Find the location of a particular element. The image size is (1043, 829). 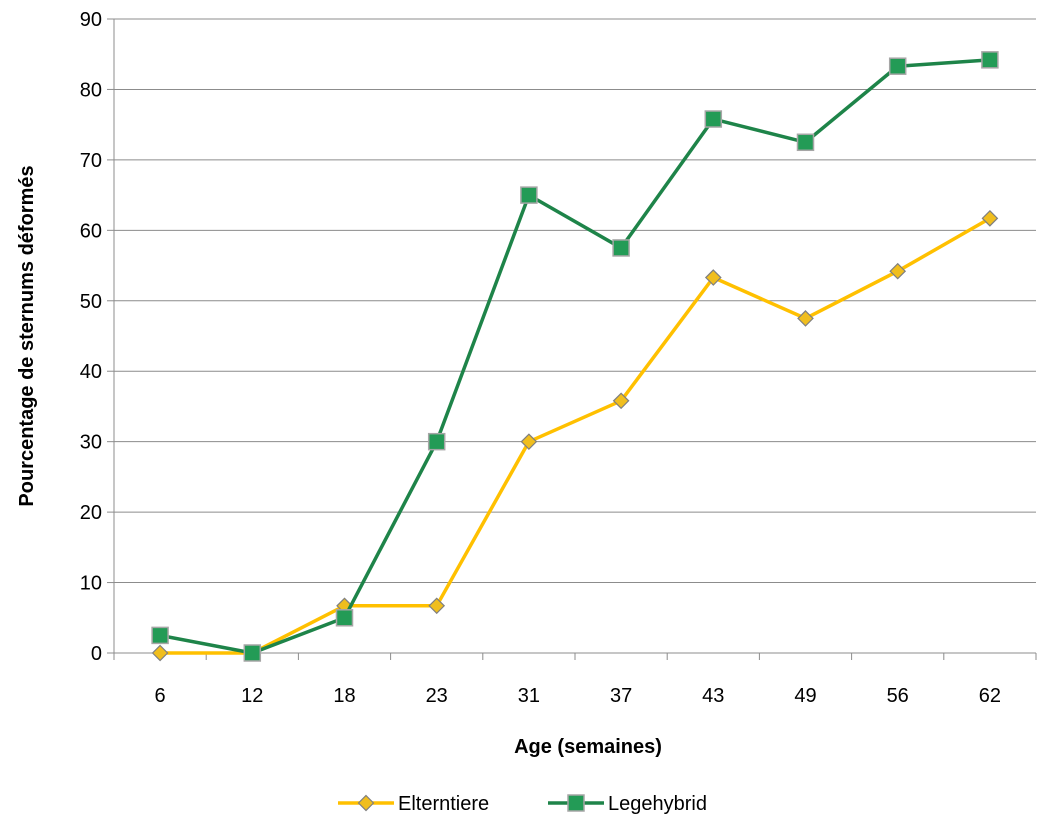

y-tick-label: 50 is located at coordinates (91, 302).